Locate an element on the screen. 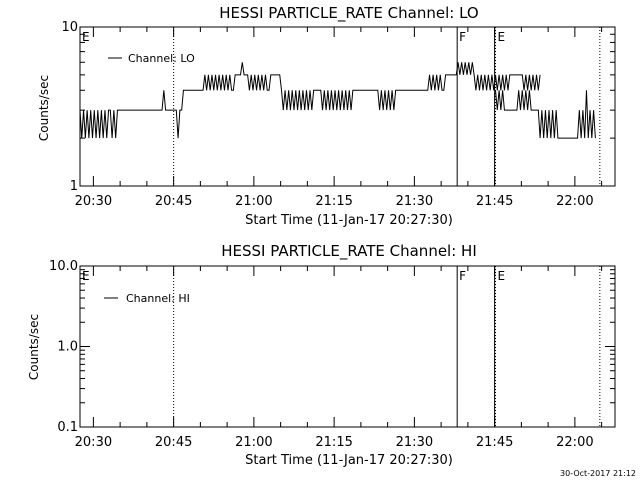  lo-y-tick-label: 1 is located at coordinates (74, 186).